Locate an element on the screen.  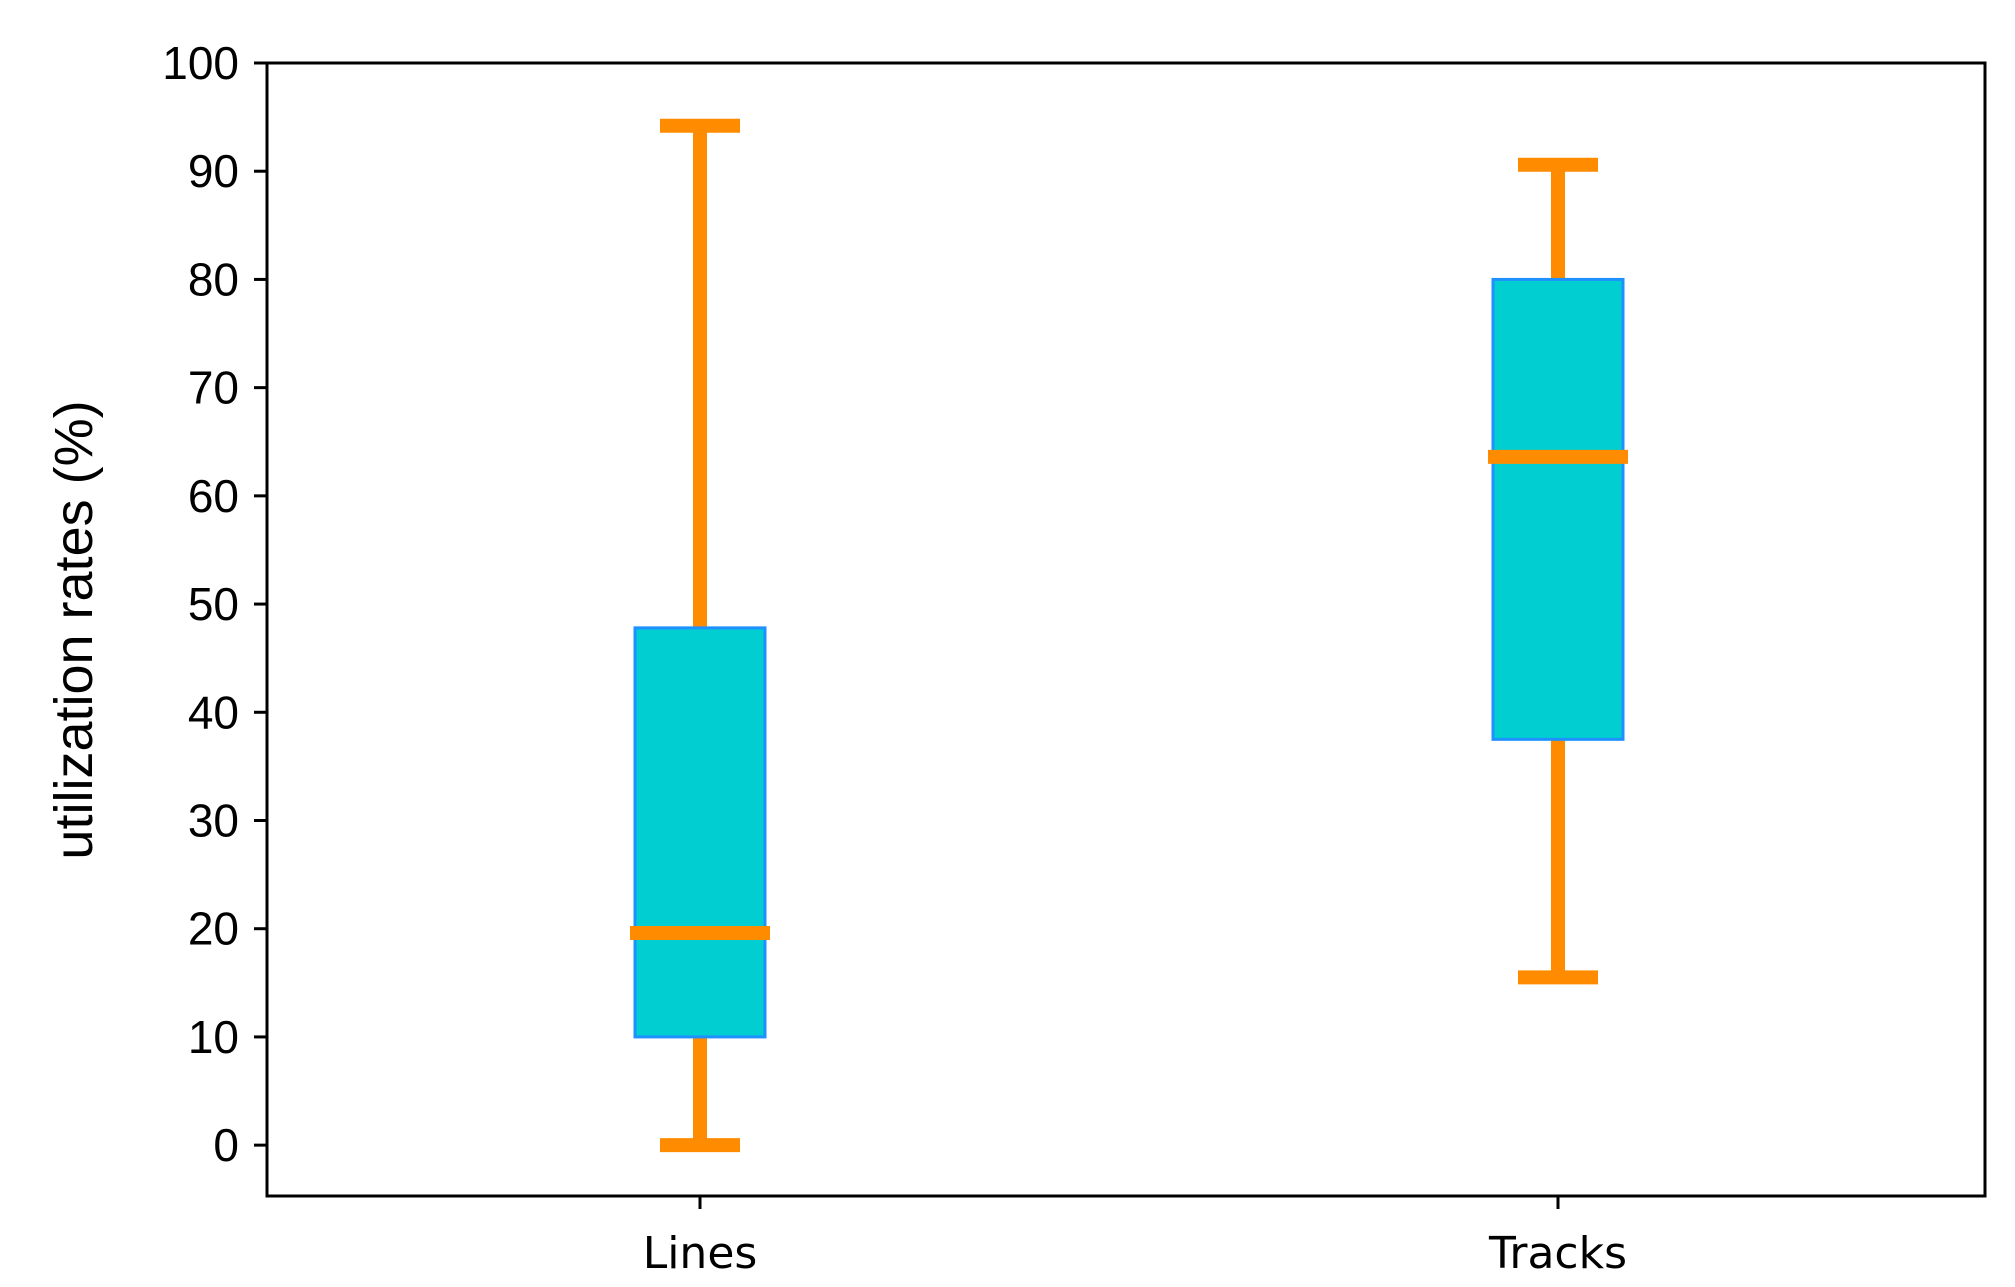
y-axis-label: utilization rates (%) is located at coordinates (74, 629).